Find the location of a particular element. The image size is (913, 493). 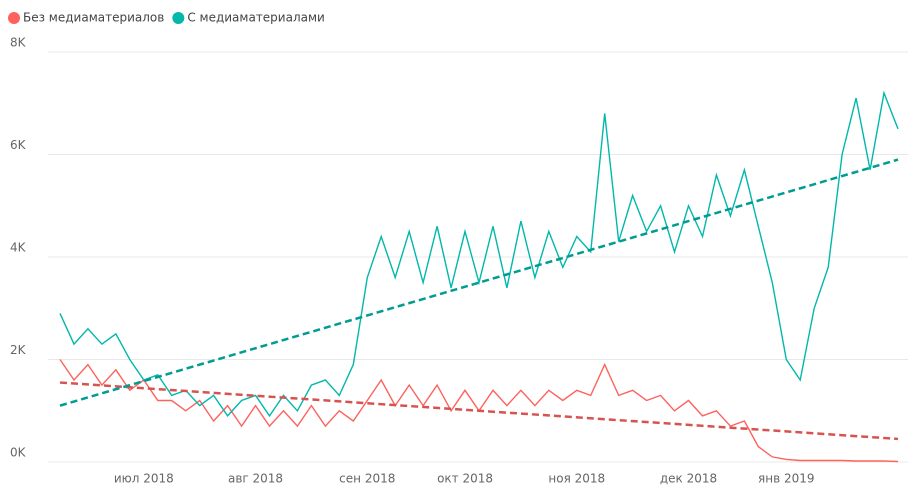

x-tick-label: янв 2019 is located at coordinates (786, 479).